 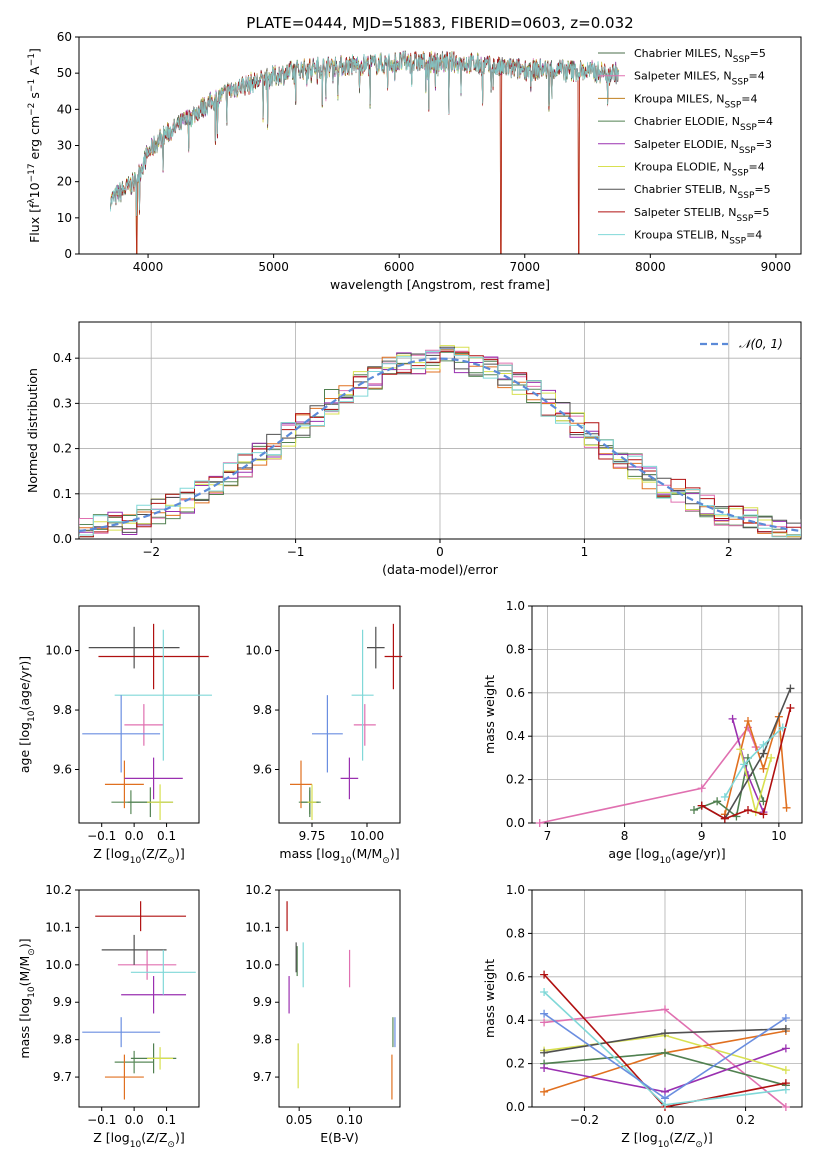 What do you see at coordinates (666, 856) in the screenshot?
I see `x-axis-label: age [log10(age/yr)]` at bounding box center [666, 856].